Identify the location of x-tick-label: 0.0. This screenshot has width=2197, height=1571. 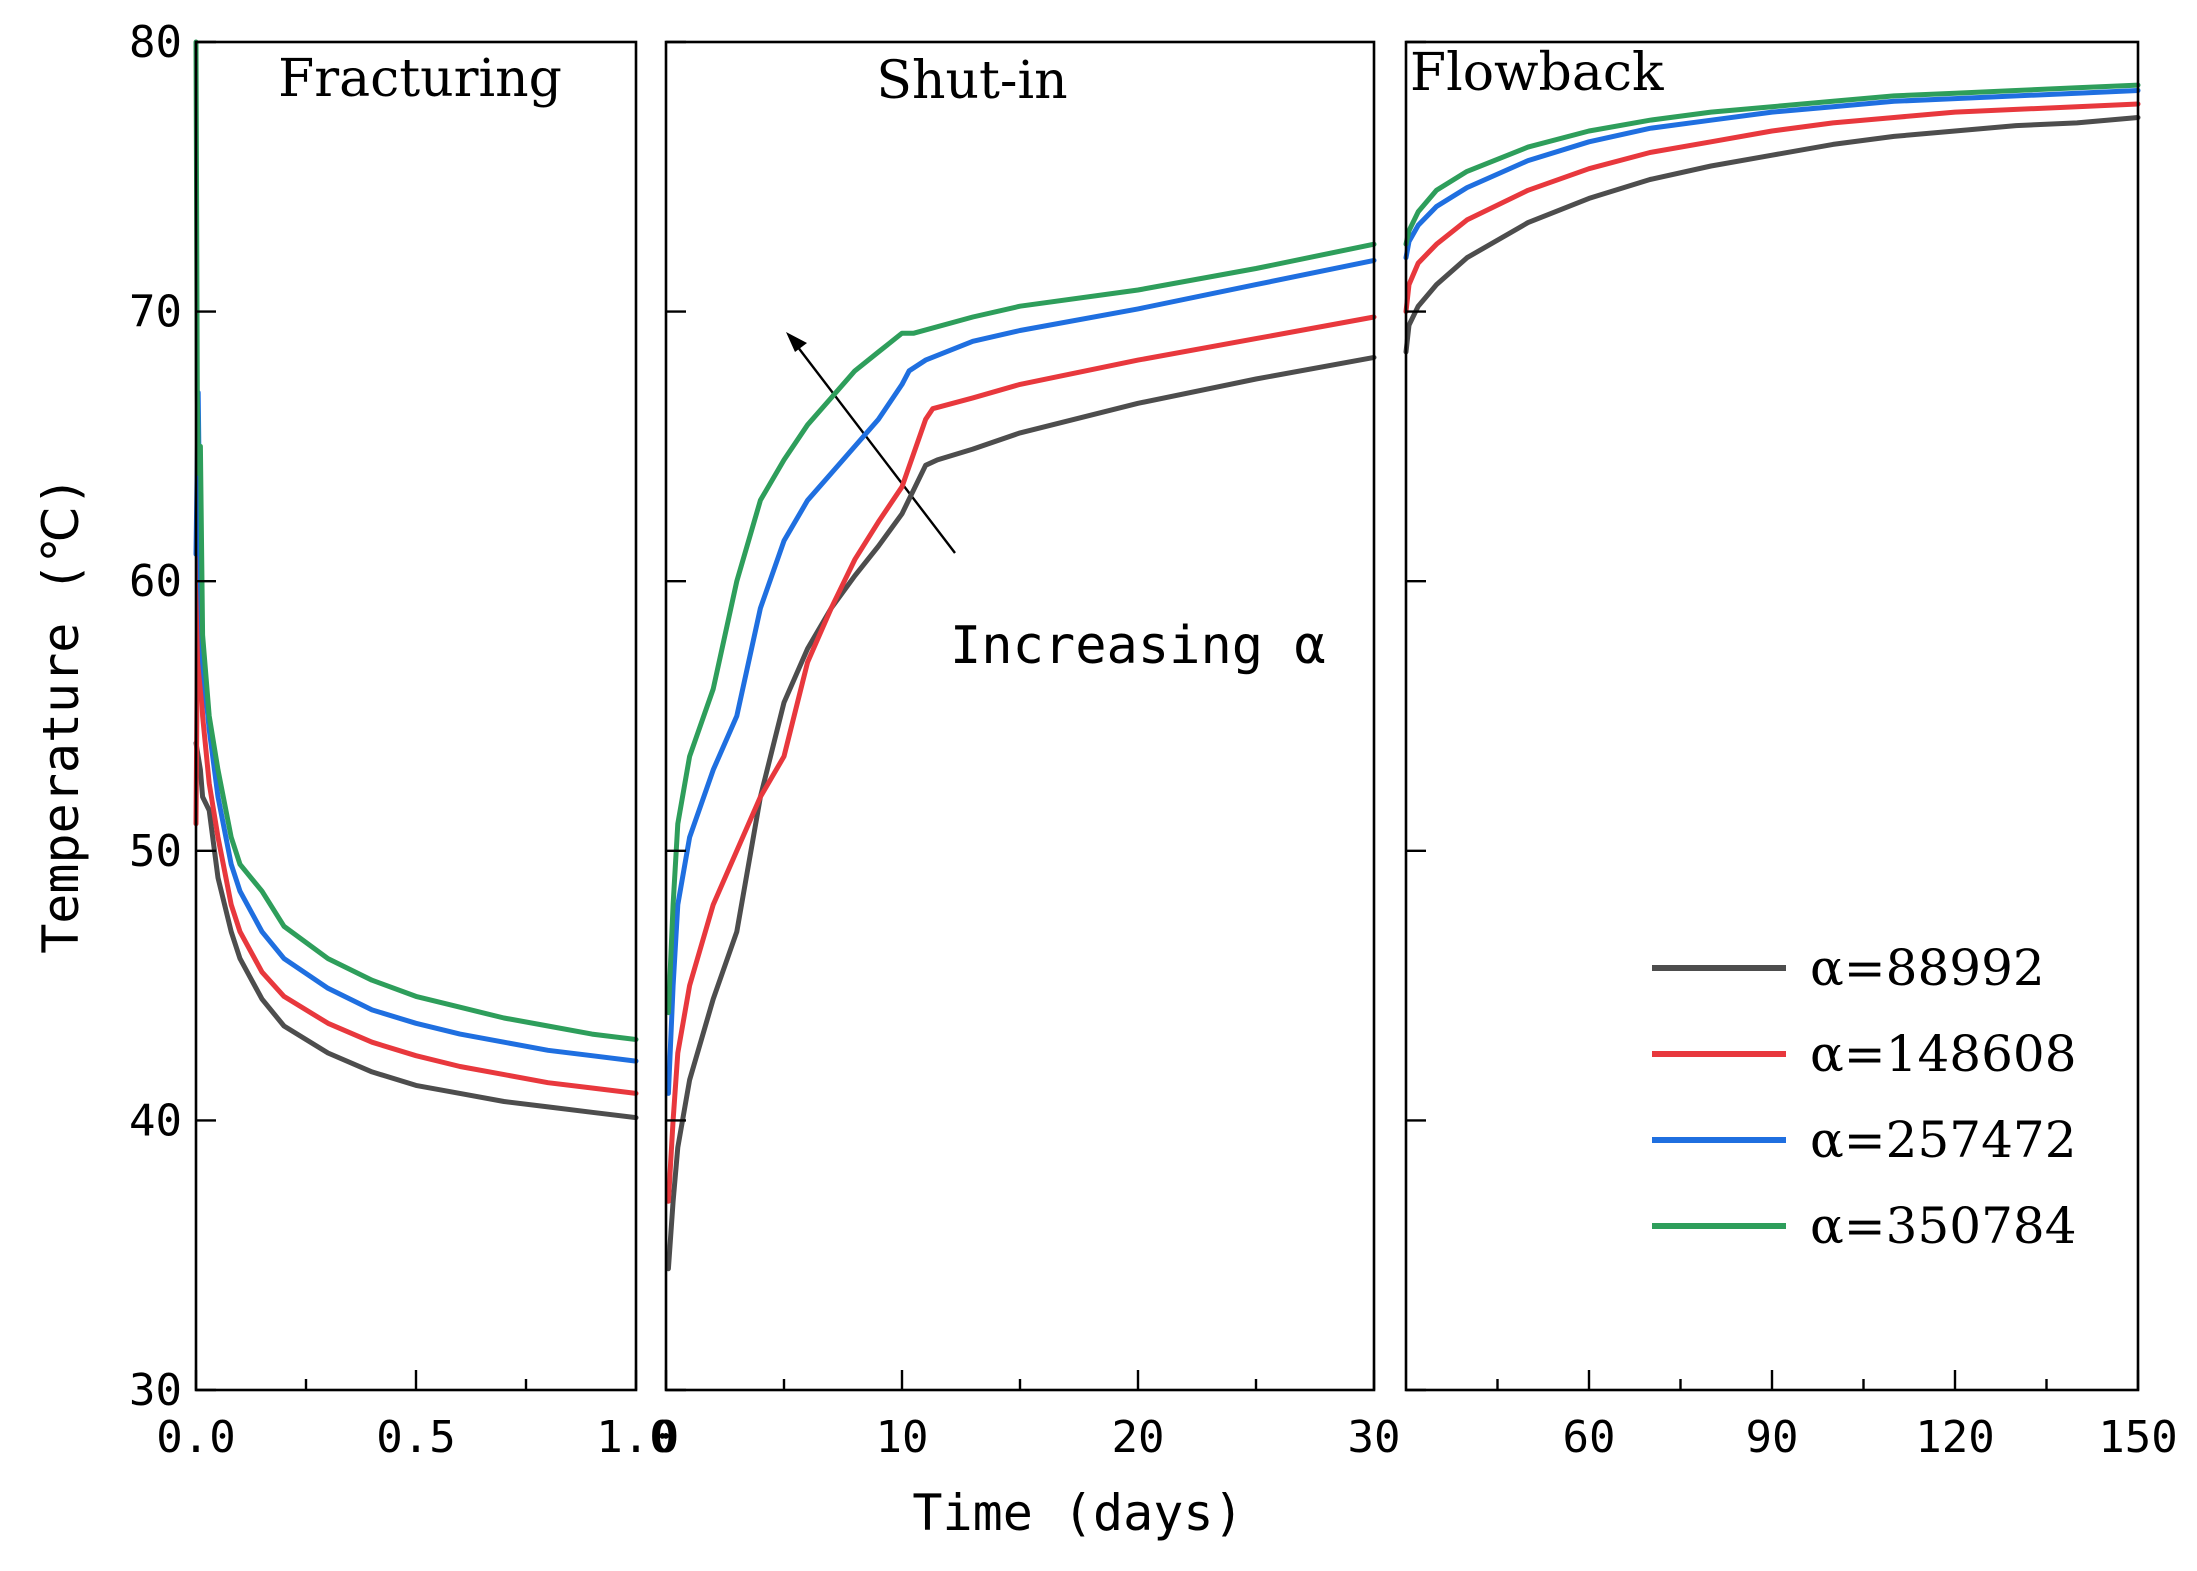
(195, 1437).